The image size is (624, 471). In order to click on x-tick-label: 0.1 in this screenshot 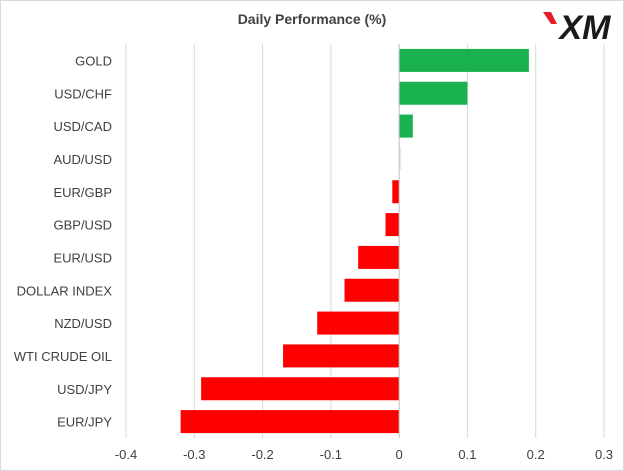, I will do `click(467, 454)`.